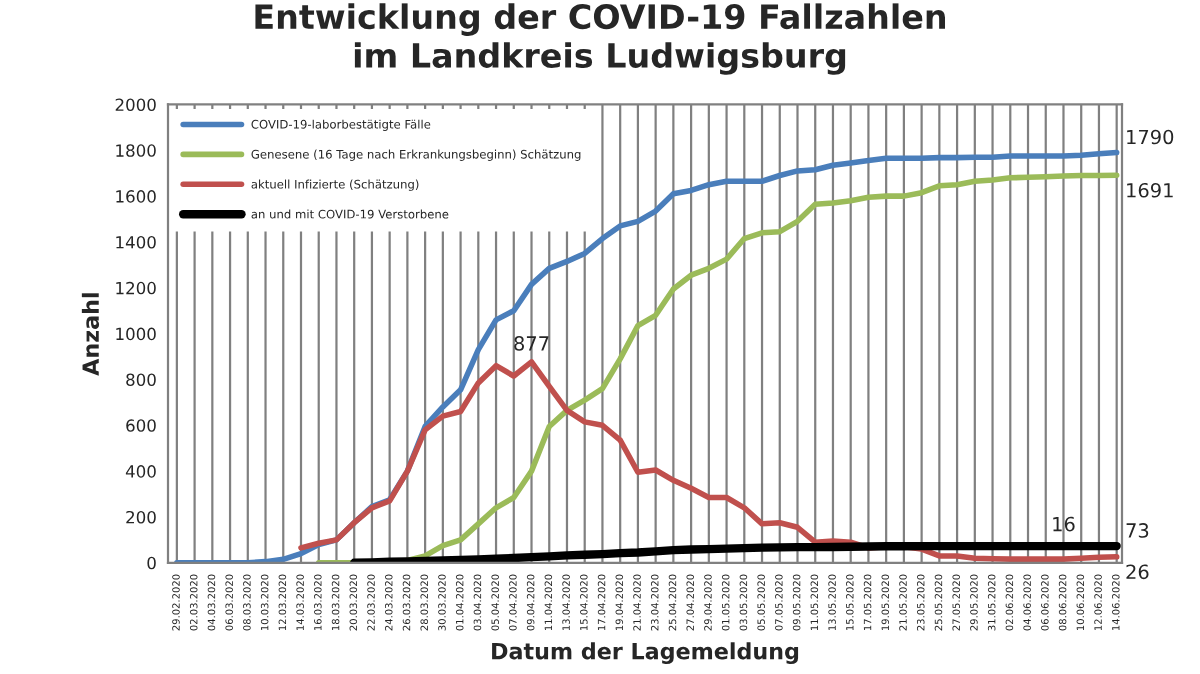  What do you see at coordinates (141, 380) in the screenshot?
I see `y-tick-label: 800` at bounding box center [141, 380].